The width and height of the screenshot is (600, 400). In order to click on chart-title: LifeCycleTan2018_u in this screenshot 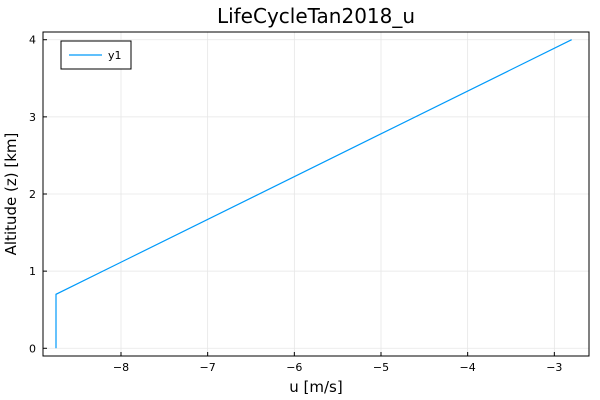, I will do `click(316, 16)`.